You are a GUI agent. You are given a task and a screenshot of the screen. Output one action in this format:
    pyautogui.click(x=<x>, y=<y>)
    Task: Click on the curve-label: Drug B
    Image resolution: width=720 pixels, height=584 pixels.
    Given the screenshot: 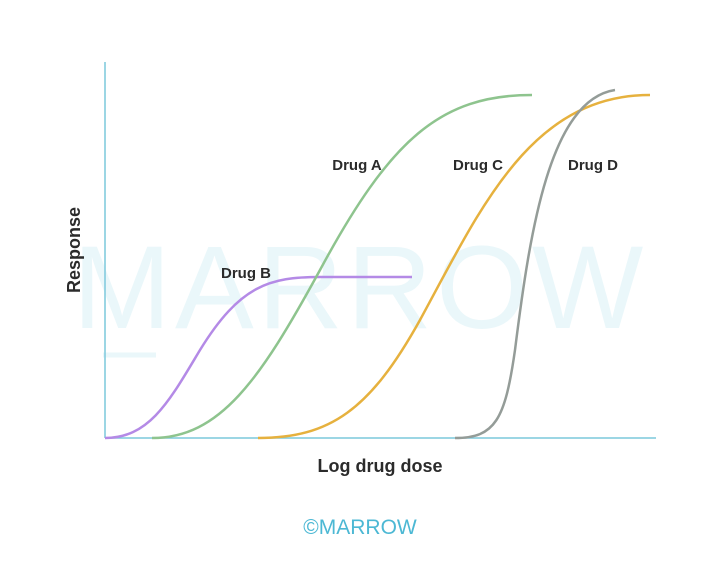 What is the action you would take?
    pyautogui.click(x=246, y=273)
    